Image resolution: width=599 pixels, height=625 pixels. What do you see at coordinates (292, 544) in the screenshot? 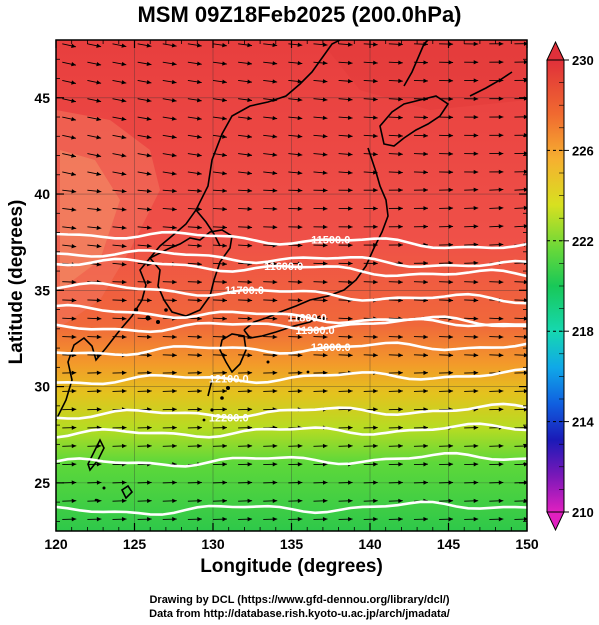
I see `x-tick-label: 135` at bounding box center [292, 544].